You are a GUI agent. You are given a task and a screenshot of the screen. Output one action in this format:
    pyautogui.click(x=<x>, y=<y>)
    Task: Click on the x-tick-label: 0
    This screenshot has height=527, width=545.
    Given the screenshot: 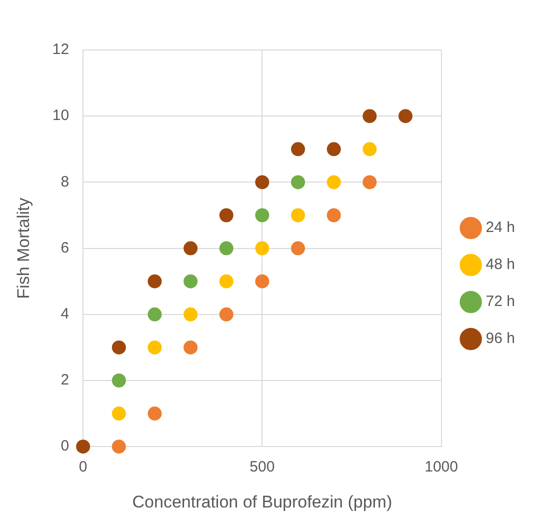 What is the action you would take?
    pyautogui.click(x=83, y=467)
    